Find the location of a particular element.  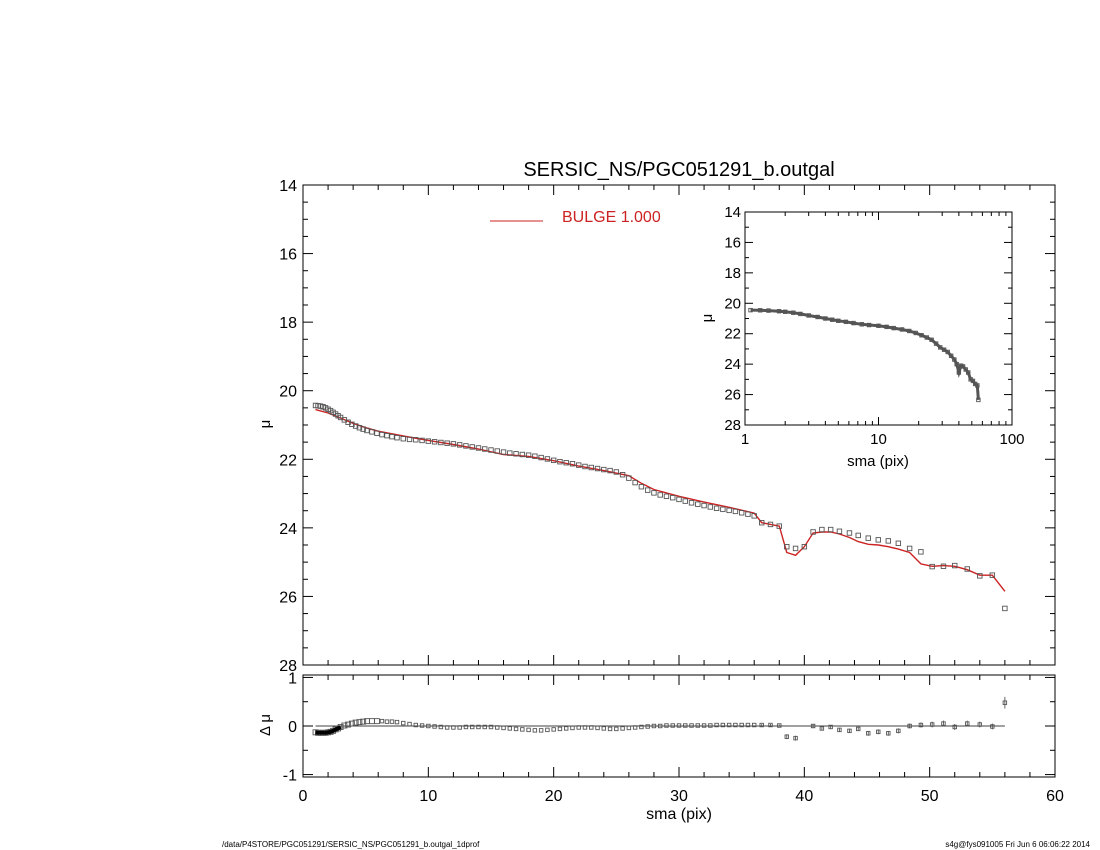

inset-y-tick-label: 16 is located at coordinates (732, 242).